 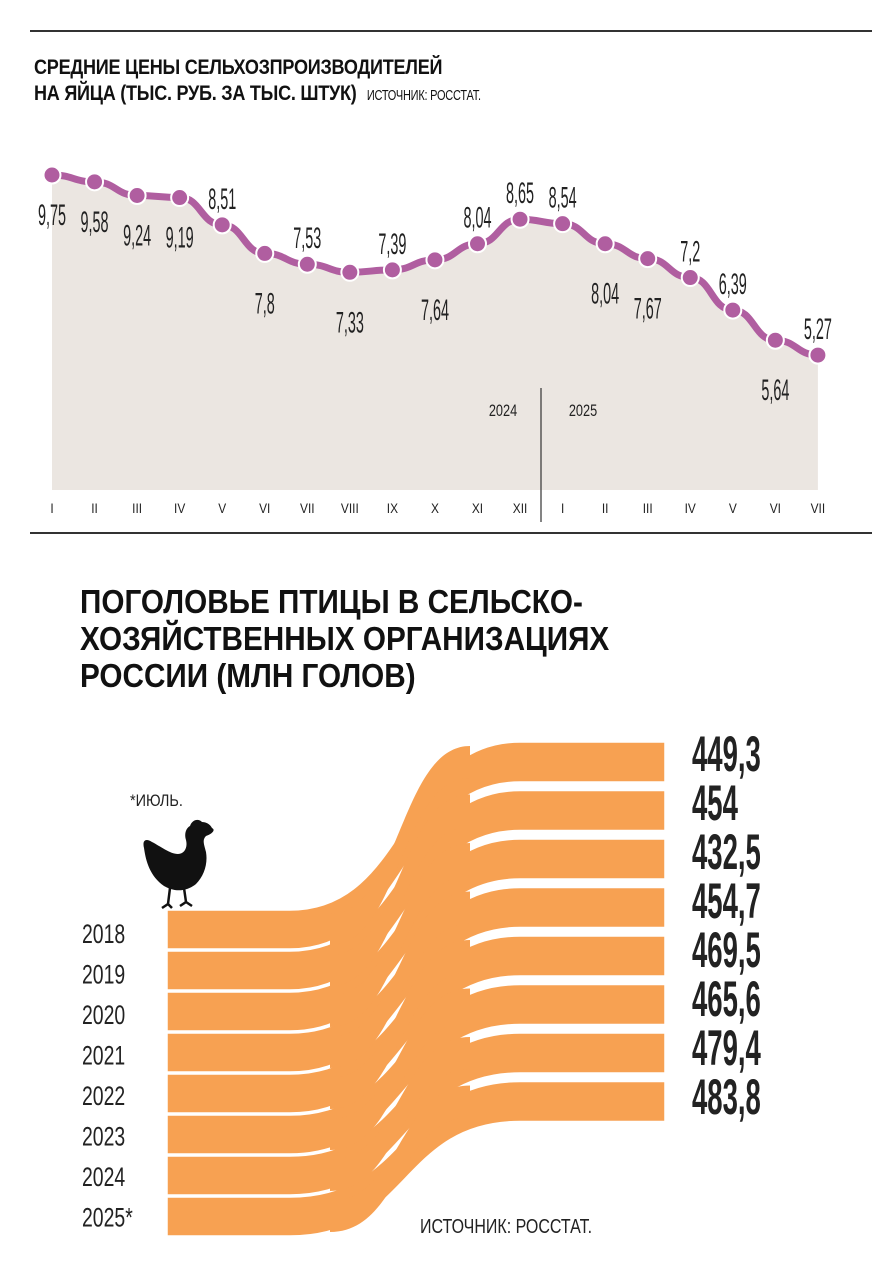 I want to click on year-label: 2021, so click(x=103, y=1055).